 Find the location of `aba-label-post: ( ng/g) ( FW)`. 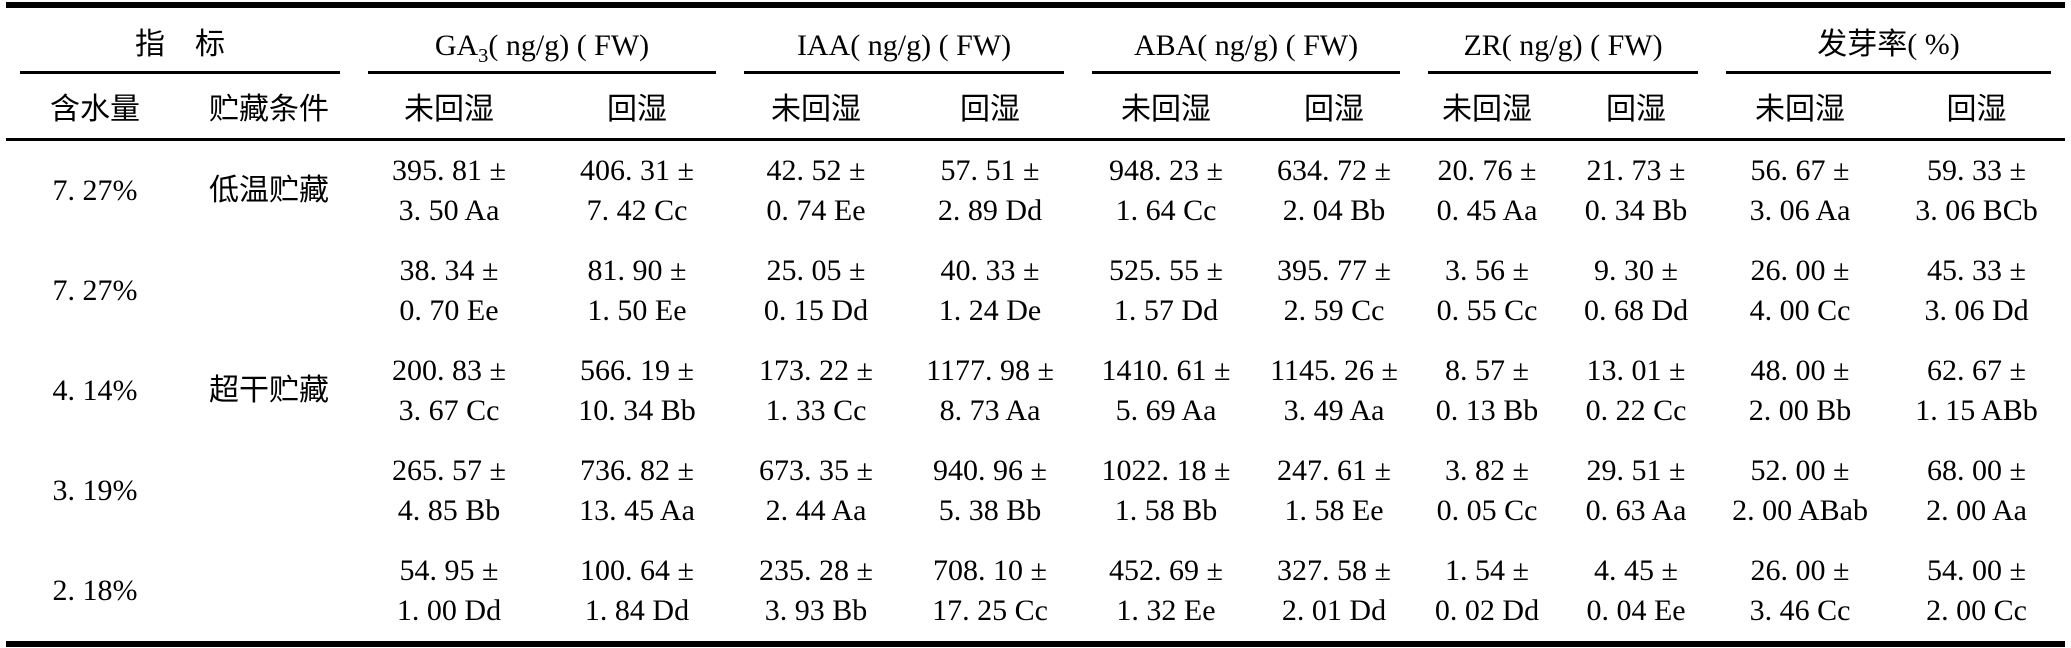

aba-label-post: ( ng/g) ( FW) is located at coordinates (1278, 45).